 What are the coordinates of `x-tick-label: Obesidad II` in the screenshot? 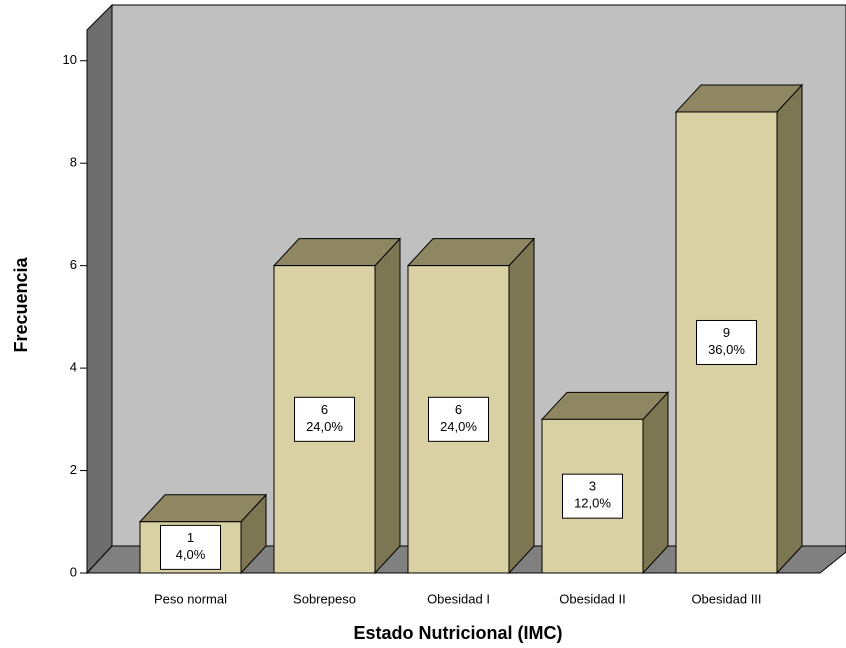 It's located at (592, 598).